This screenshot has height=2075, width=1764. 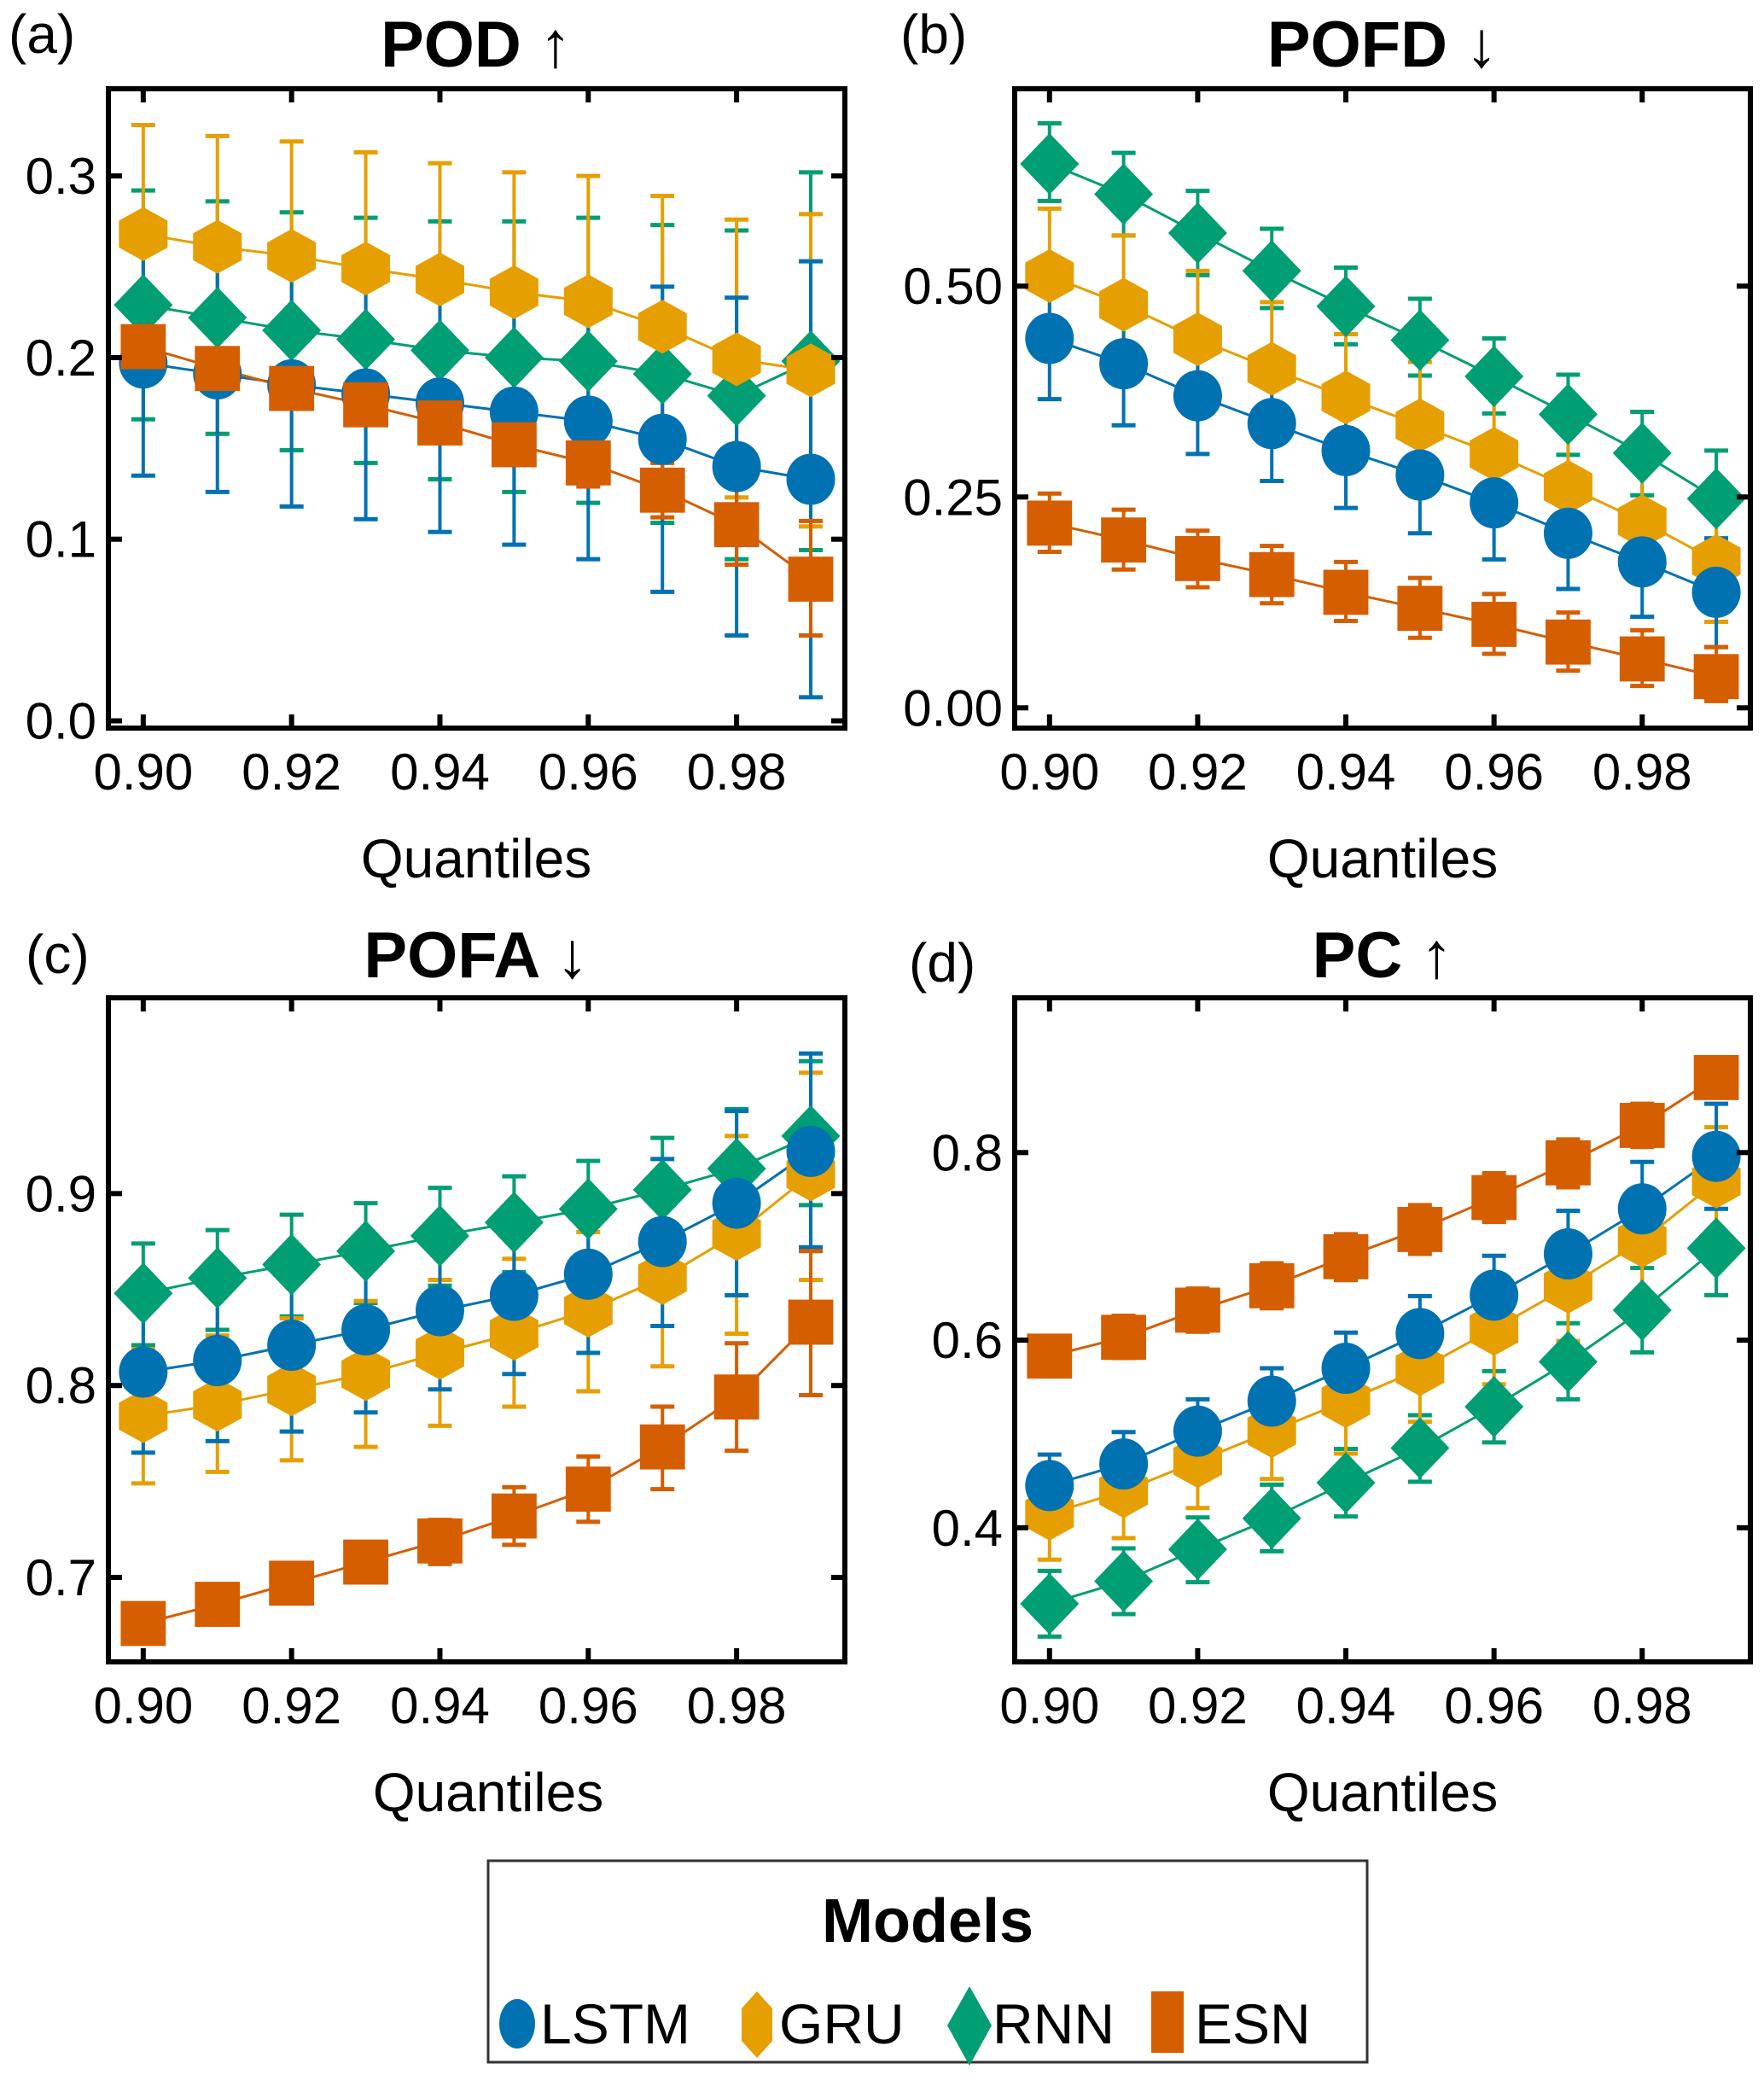 What do you see at coordinates (1382, 45) in the screenshot?
I see `panel-title: POFD ↓` at bounding box center [1382, 45].